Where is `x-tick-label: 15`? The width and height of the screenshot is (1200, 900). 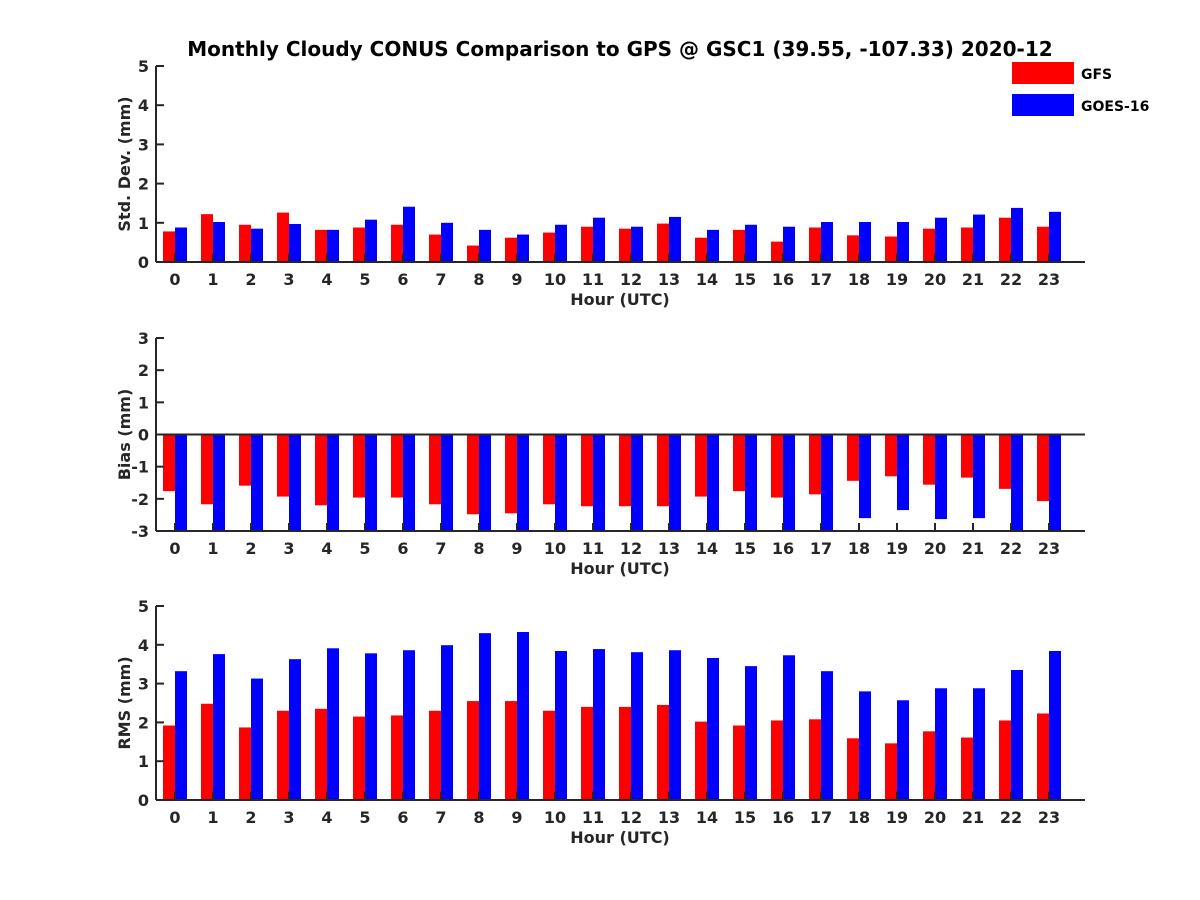 x-tick-label: 15 is located at coordinates (745, 279).